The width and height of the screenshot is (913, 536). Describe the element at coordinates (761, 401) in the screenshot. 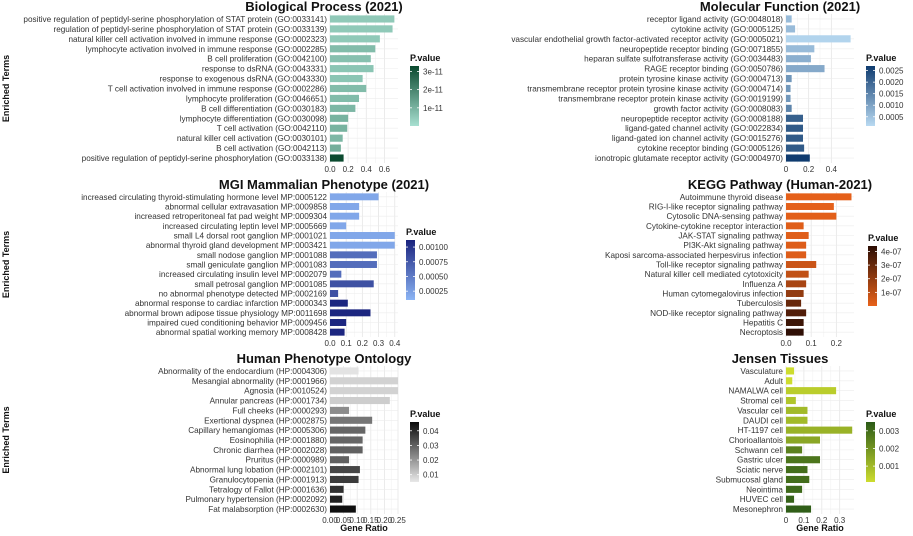

I see `category-label: Stromal cell` at that location.